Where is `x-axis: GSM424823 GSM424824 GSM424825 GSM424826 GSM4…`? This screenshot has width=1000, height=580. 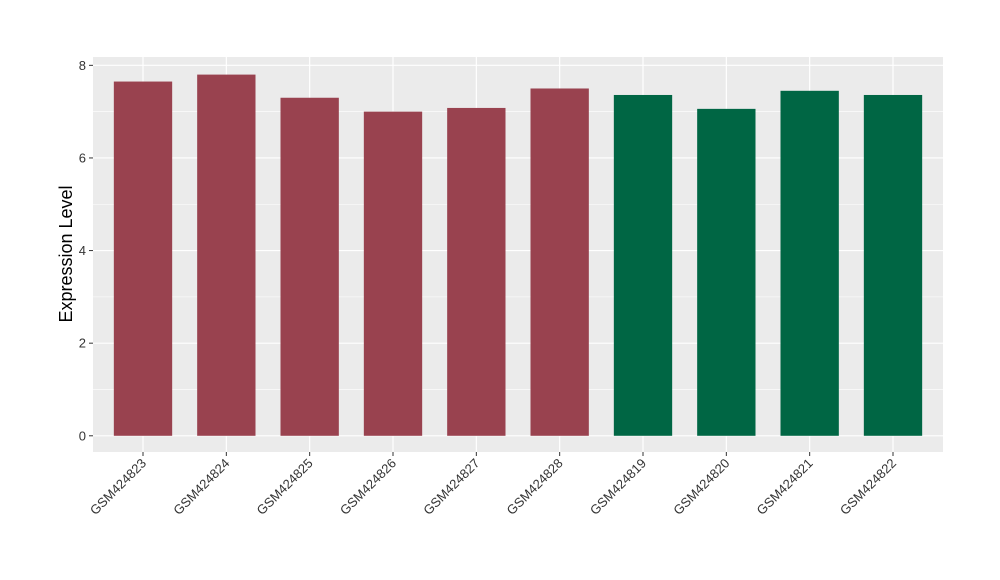 x-axis: GSM424823 GSM424824 GSM424825 GSM424826 GSM4… is located at coordinates (493, 485).